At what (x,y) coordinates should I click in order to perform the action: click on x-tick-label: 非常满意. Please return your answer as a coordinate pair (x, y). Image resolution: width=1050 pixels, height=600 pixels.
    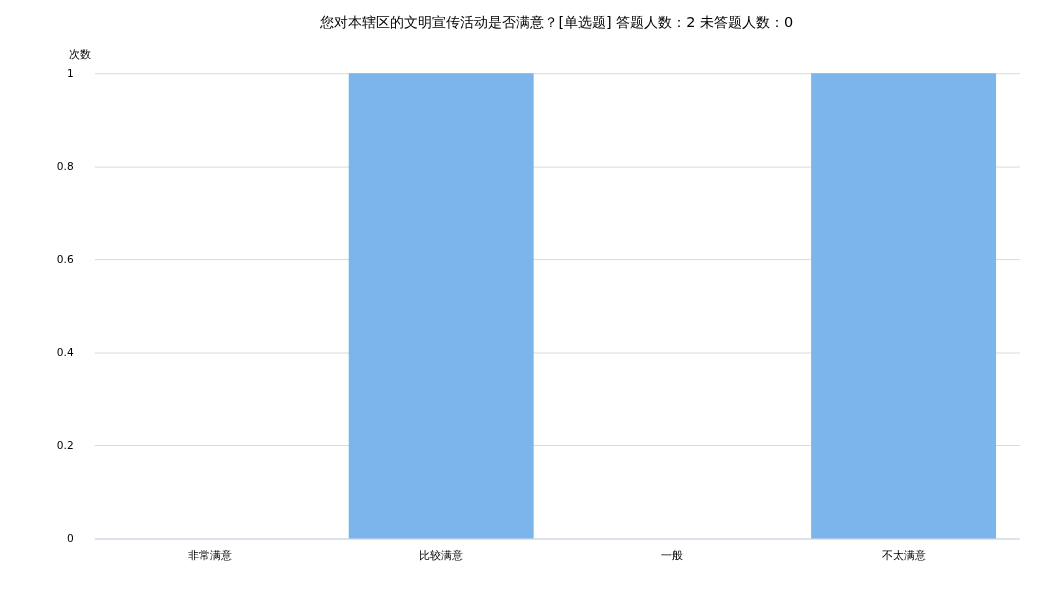
    Looking at the image, I should click on (210, 555).